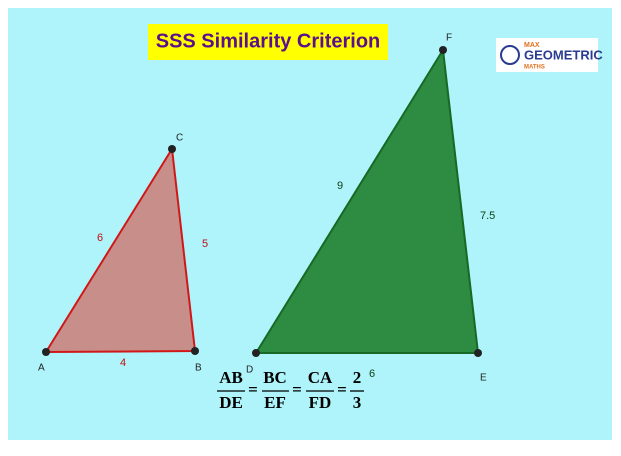 The image size is (621, 456). I want to click on numerator: BC, so click(275, 377).